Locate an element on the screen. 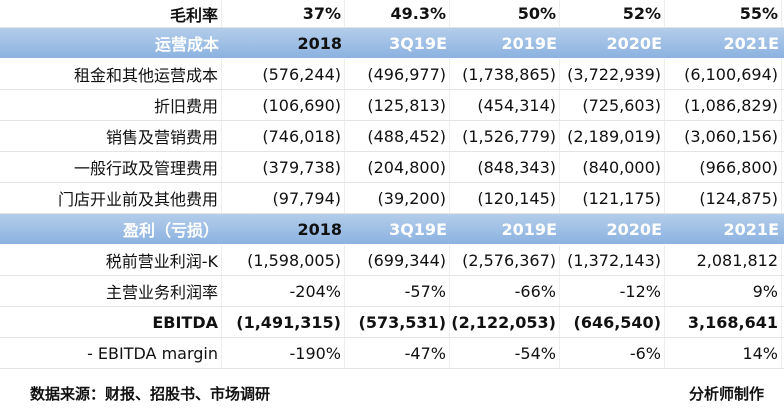 The width and height of the screenshot is (784, 410). value-cell: -12% is located at coordinates (612, 291).